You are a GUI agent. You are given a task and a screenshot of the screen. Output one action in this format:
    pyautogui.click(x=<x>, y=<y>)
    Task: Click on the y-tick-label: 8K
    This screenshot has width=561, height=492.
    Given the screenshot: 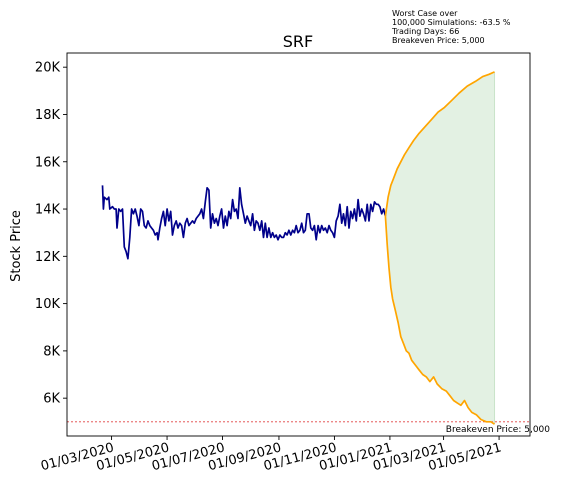 What is the action you would take?
    pyautogui.click(x=51, y=351)
    